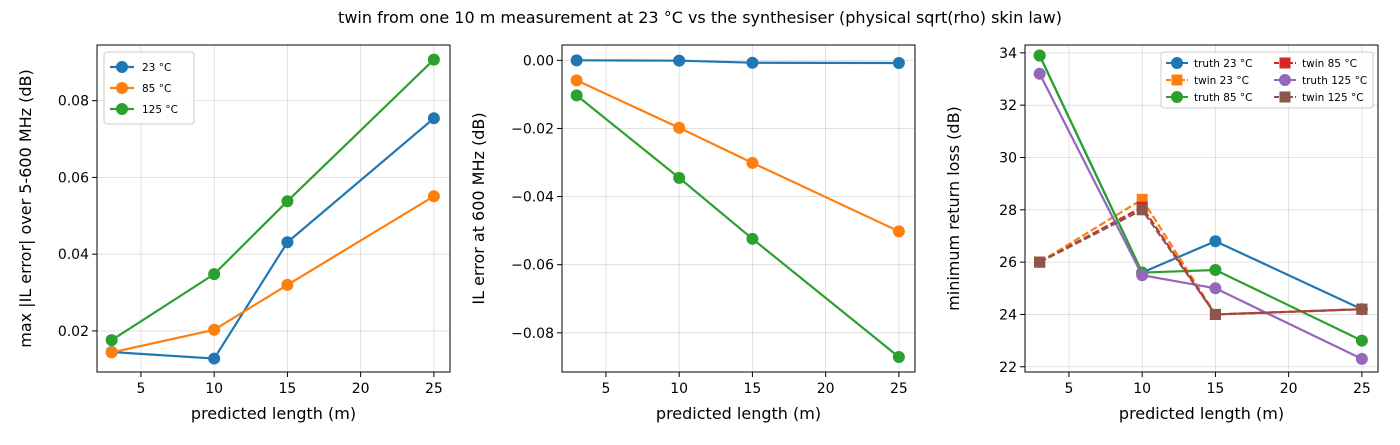 The height and width of the screenshot is (445, 1400). I want to click on y-tick-label: 0.02, so click(73, 332).